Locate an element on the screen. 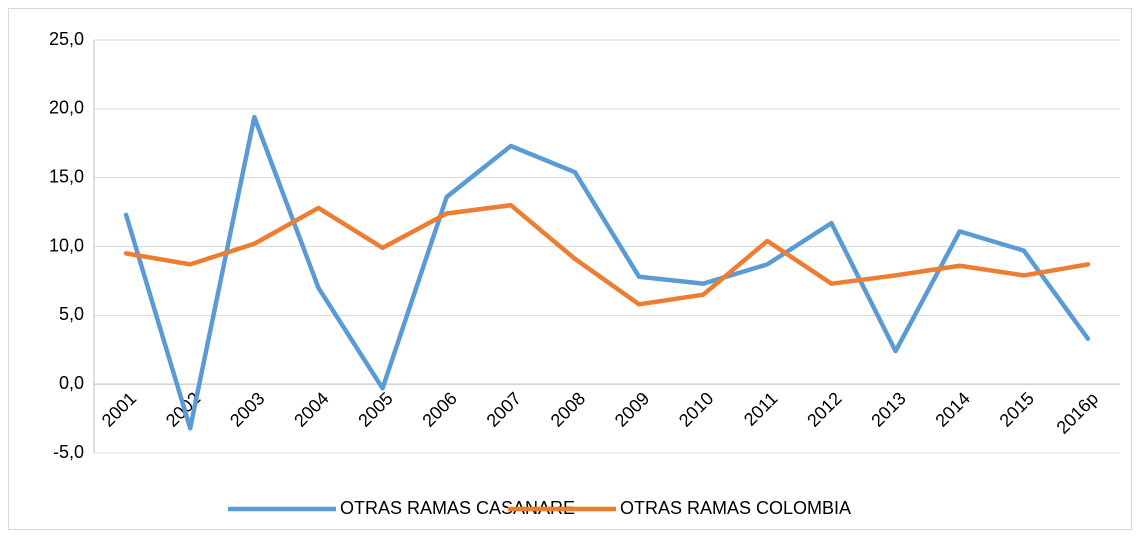  legend-label: OTRAS RAMAS COLOMBIA is located at coordinates (735, 508).